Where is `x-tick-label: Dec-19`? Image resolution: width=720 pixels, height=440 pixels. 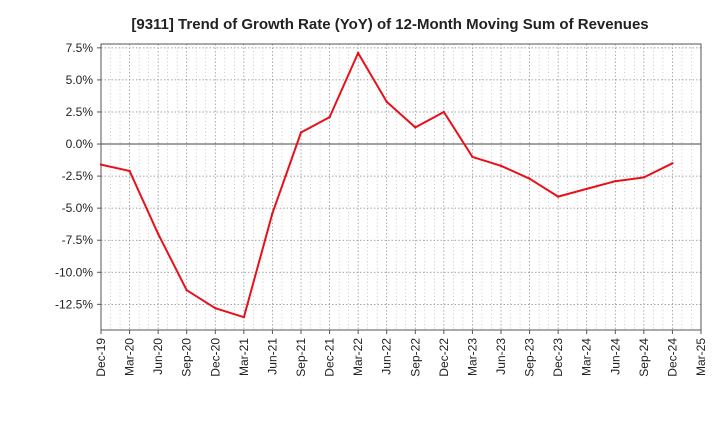 x-tick-label: Dec-19 is located at coordinates (101, 357).